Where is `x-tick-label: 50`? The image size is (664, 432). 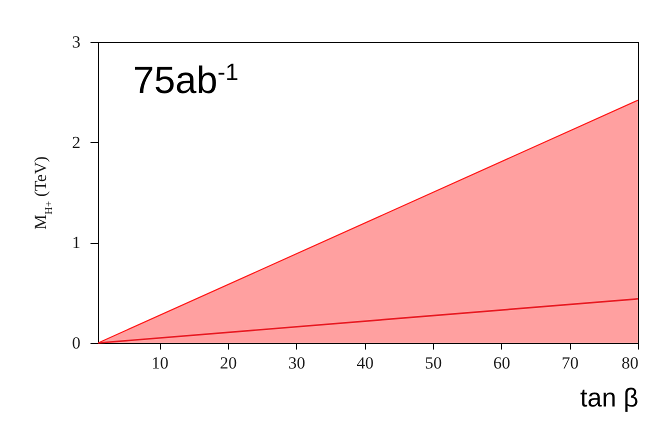 x-tick-label: 50 is located at coordinates (433, 363).